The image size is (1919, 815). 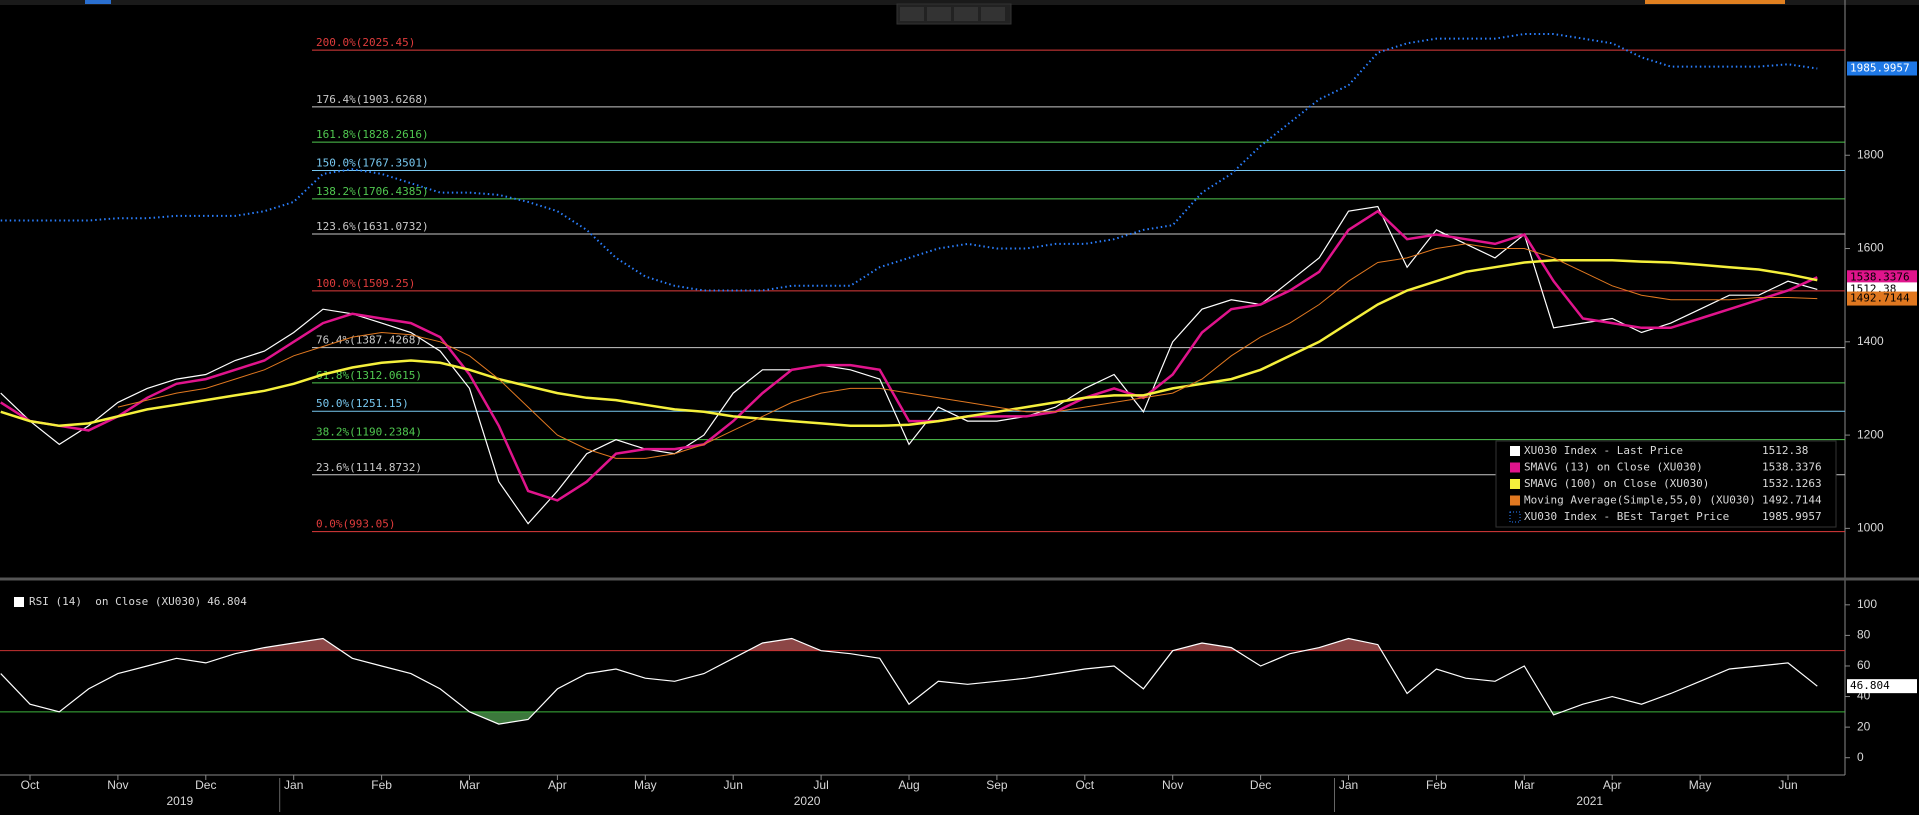 What do you see at coordinates (1613, 467) in the screenshot?
I see `legend-label: SMAVG (13) on Close (XU030)` at bounding box center [1613, 467].